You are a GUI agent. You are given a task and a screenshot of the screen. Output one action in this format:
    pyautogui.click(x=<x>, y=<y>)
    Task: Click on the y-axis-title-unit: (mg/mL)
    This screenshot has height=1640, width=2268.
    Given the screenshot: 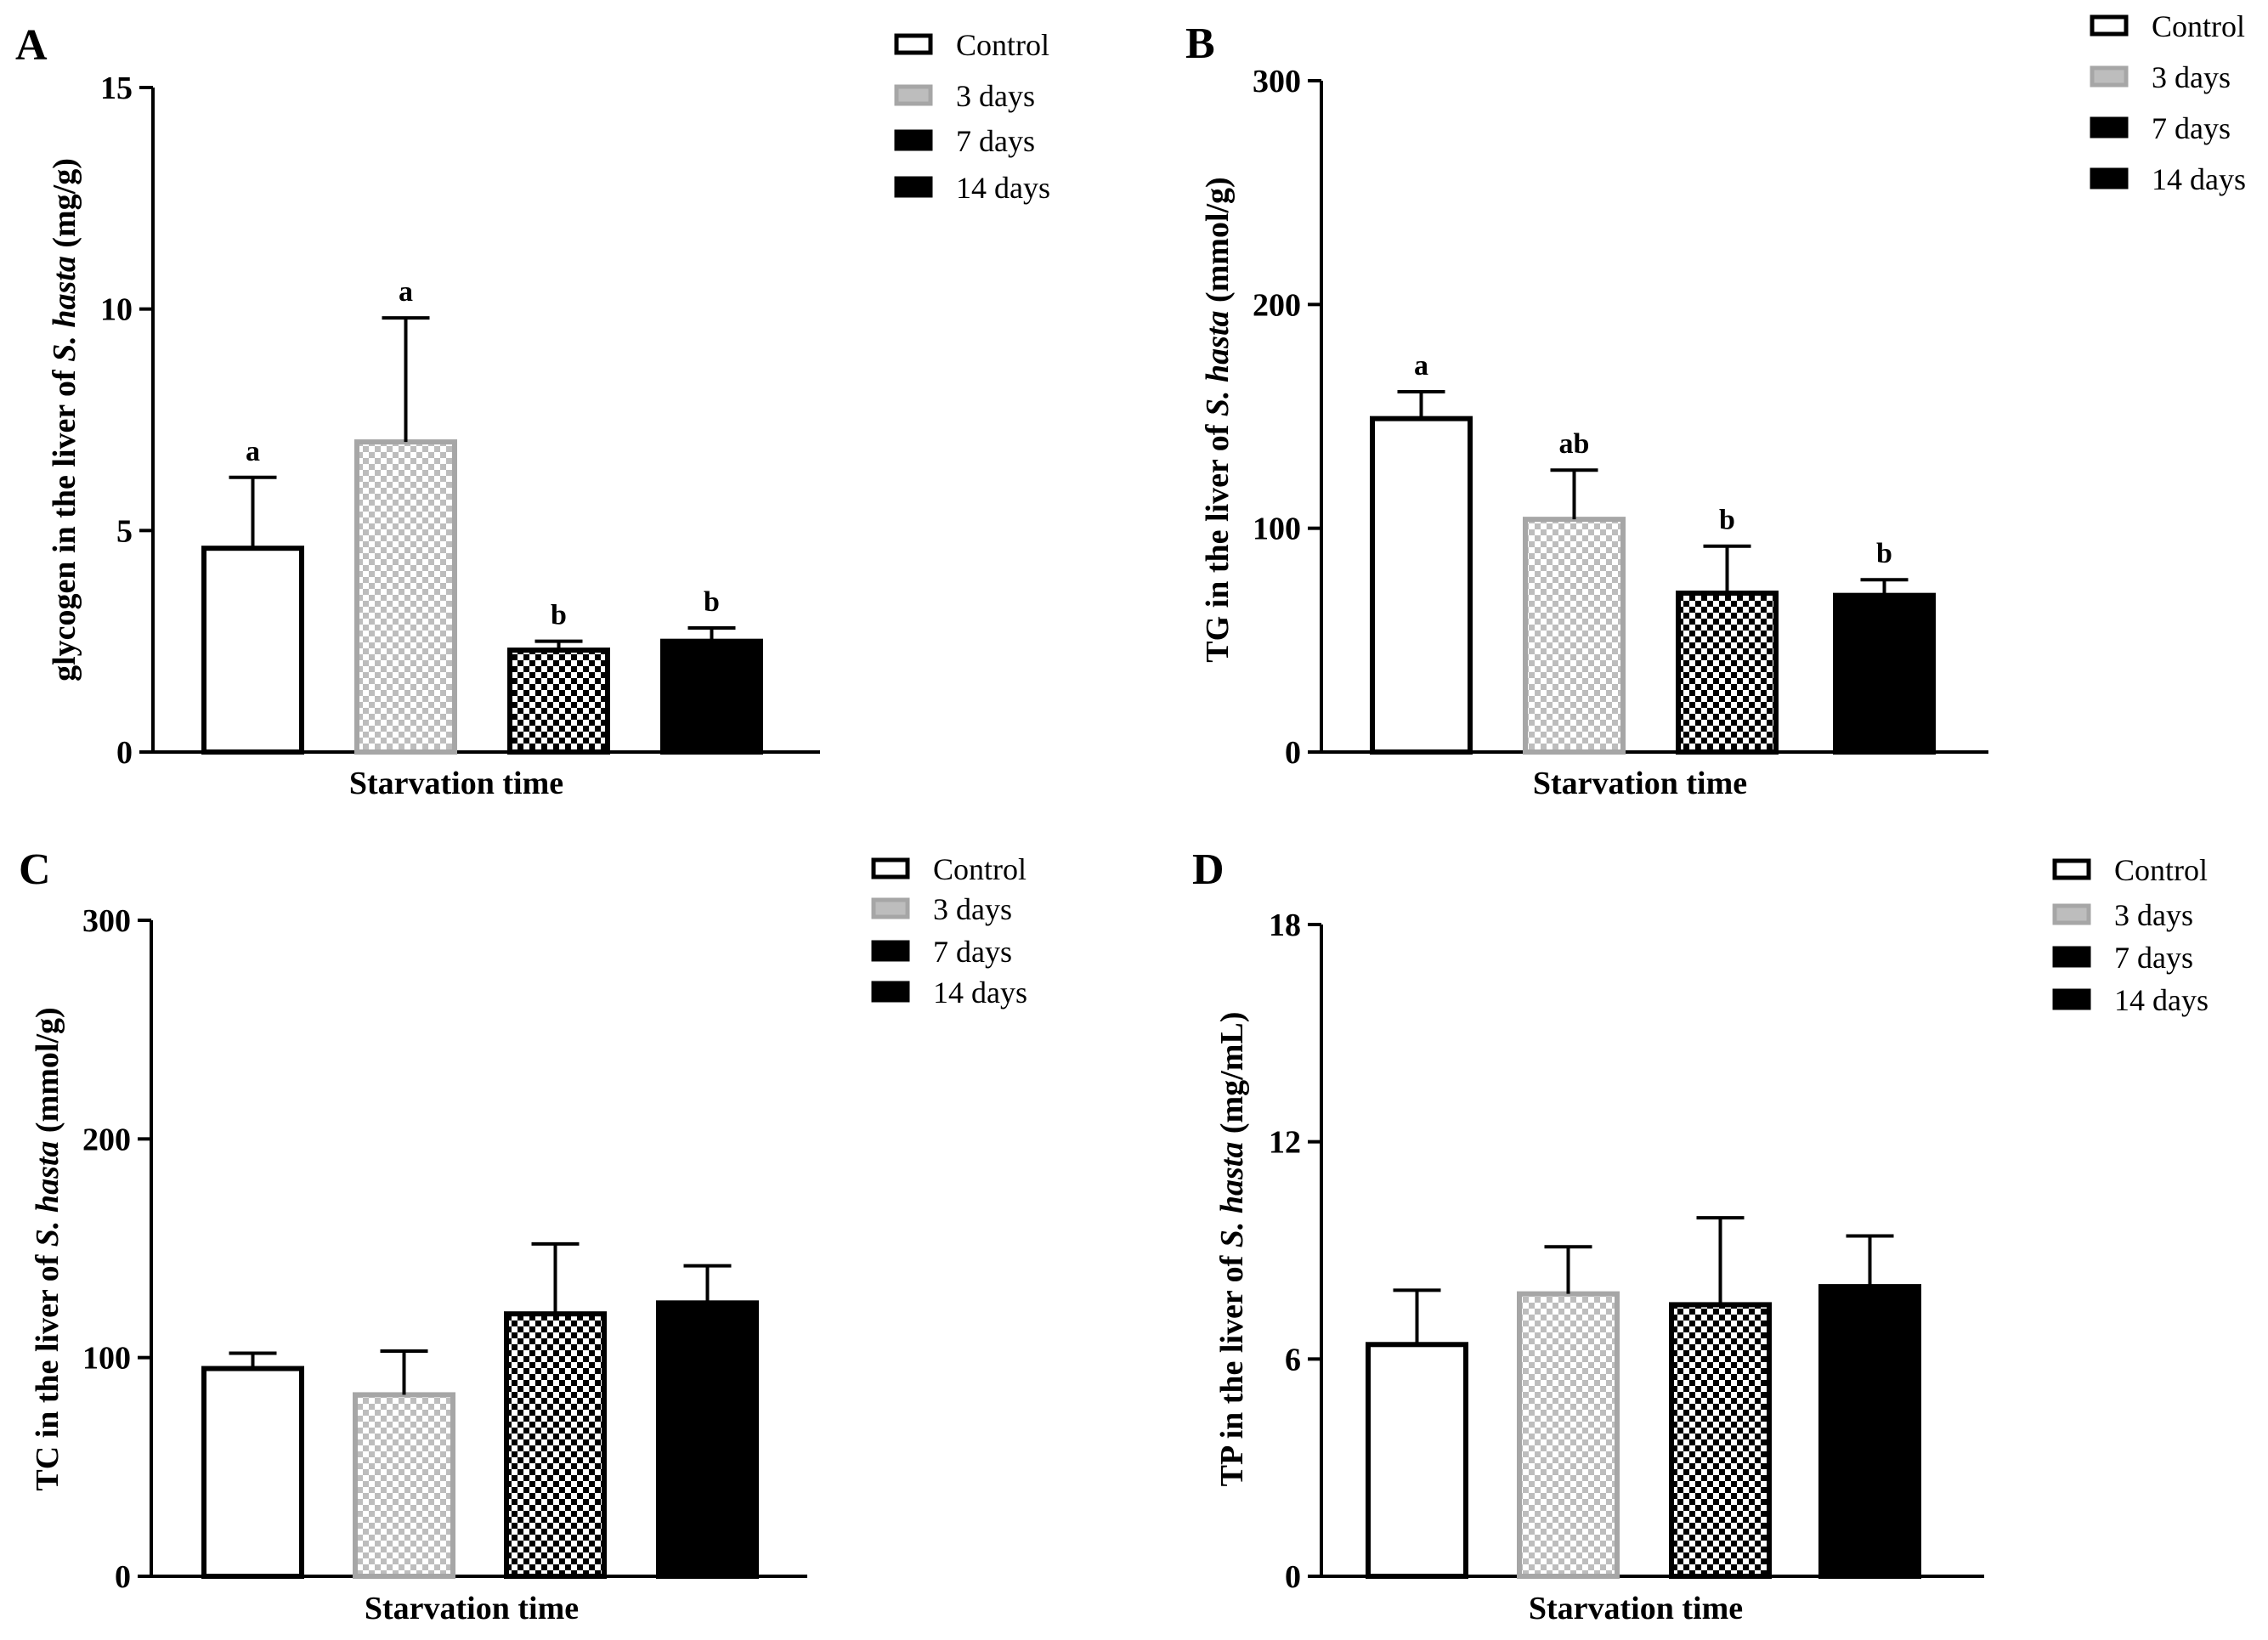 What is the action you would take?
    pyautogui.click(x=1232, y=1077)
    